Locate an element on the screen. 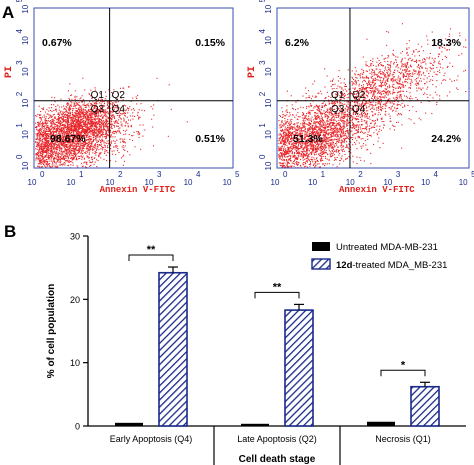 Image resolution: width=474 pixels, height=465 pixels. percent-q2: 18.3% is located at coordinates (446, 43).